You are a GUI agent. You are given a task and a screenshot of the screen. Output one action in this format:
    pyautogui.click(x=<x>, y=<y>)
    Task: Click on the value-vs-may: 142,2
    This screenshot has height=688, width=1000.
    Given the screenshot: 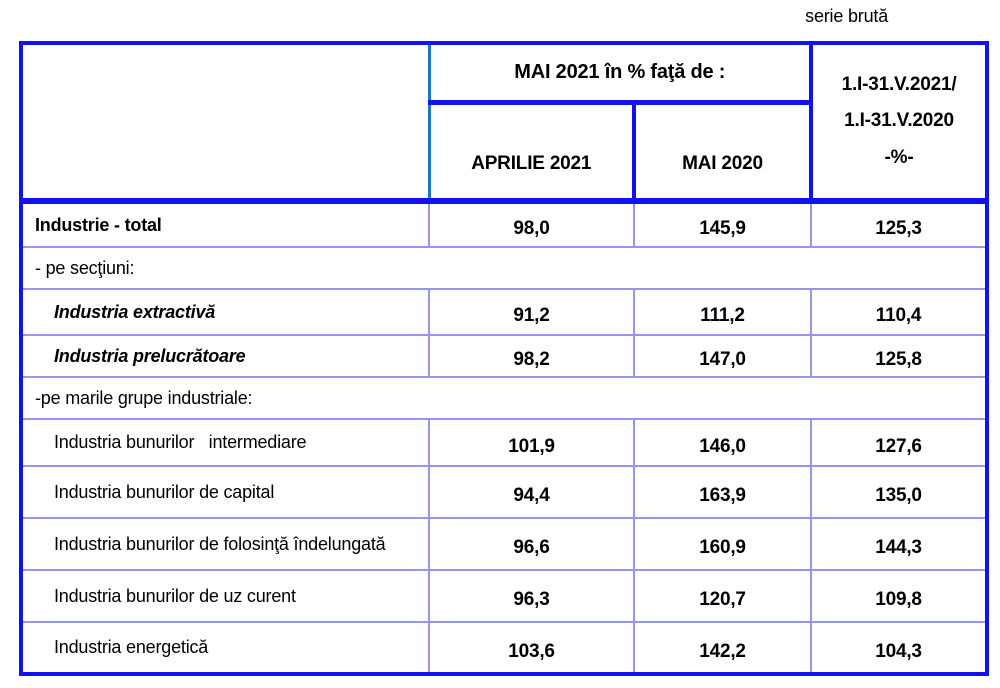 What is the action you would take?
    pyautogui.click(x=722, y=648)
    